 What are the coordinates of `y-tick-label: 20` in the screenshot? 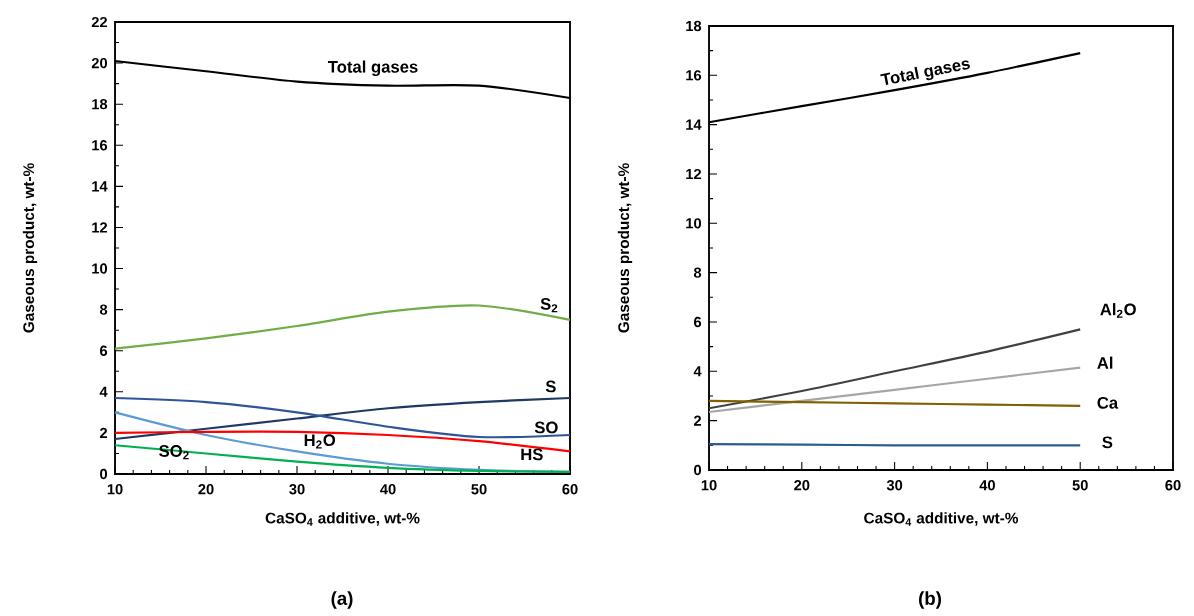 It's located at (99, 63).